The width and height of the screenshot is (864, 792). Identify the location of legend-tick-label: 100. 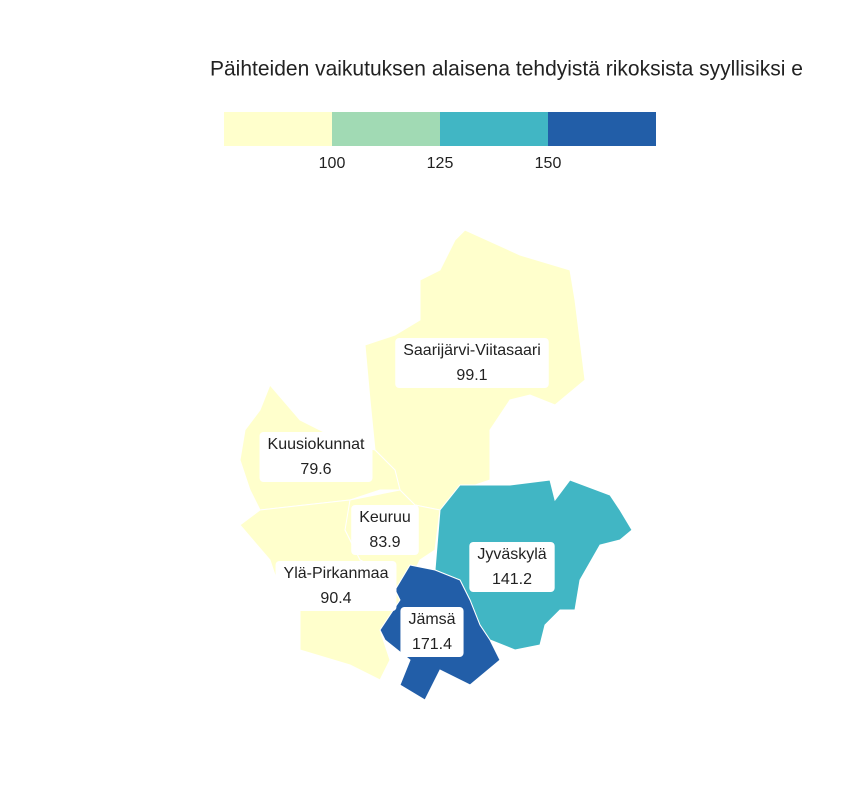
(332, 163).